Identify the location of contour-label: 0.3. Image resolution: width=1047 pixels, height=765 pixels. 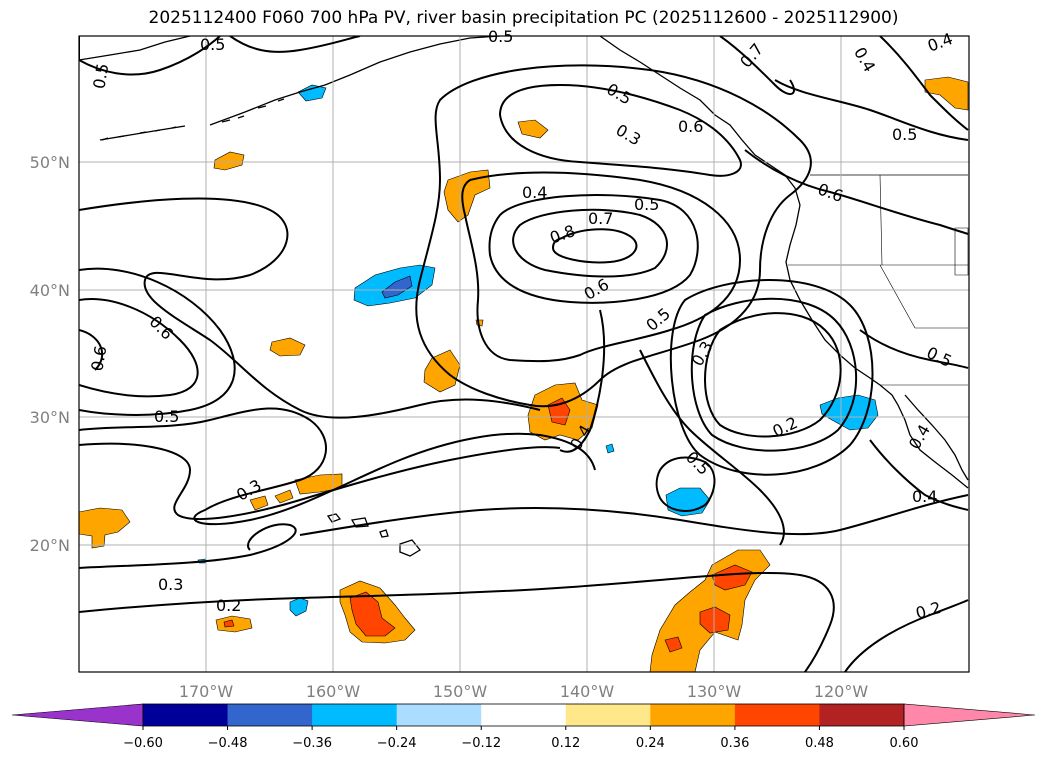
(170, 584).